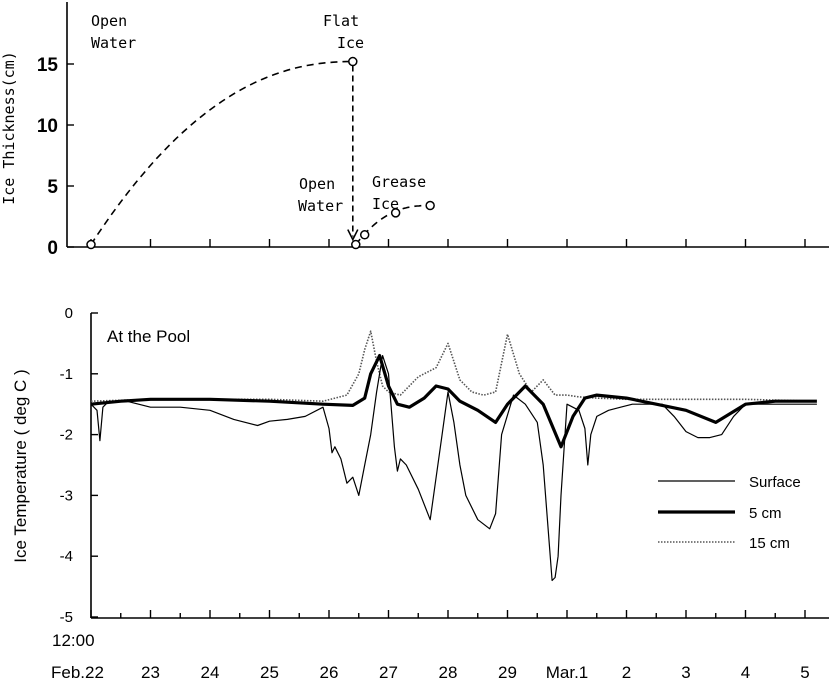 The width and height of the screenshot is (831, 688). Describe the element at coordinates (507, 672) in the screenshot. I see `date-tick-label: 29` at that location.